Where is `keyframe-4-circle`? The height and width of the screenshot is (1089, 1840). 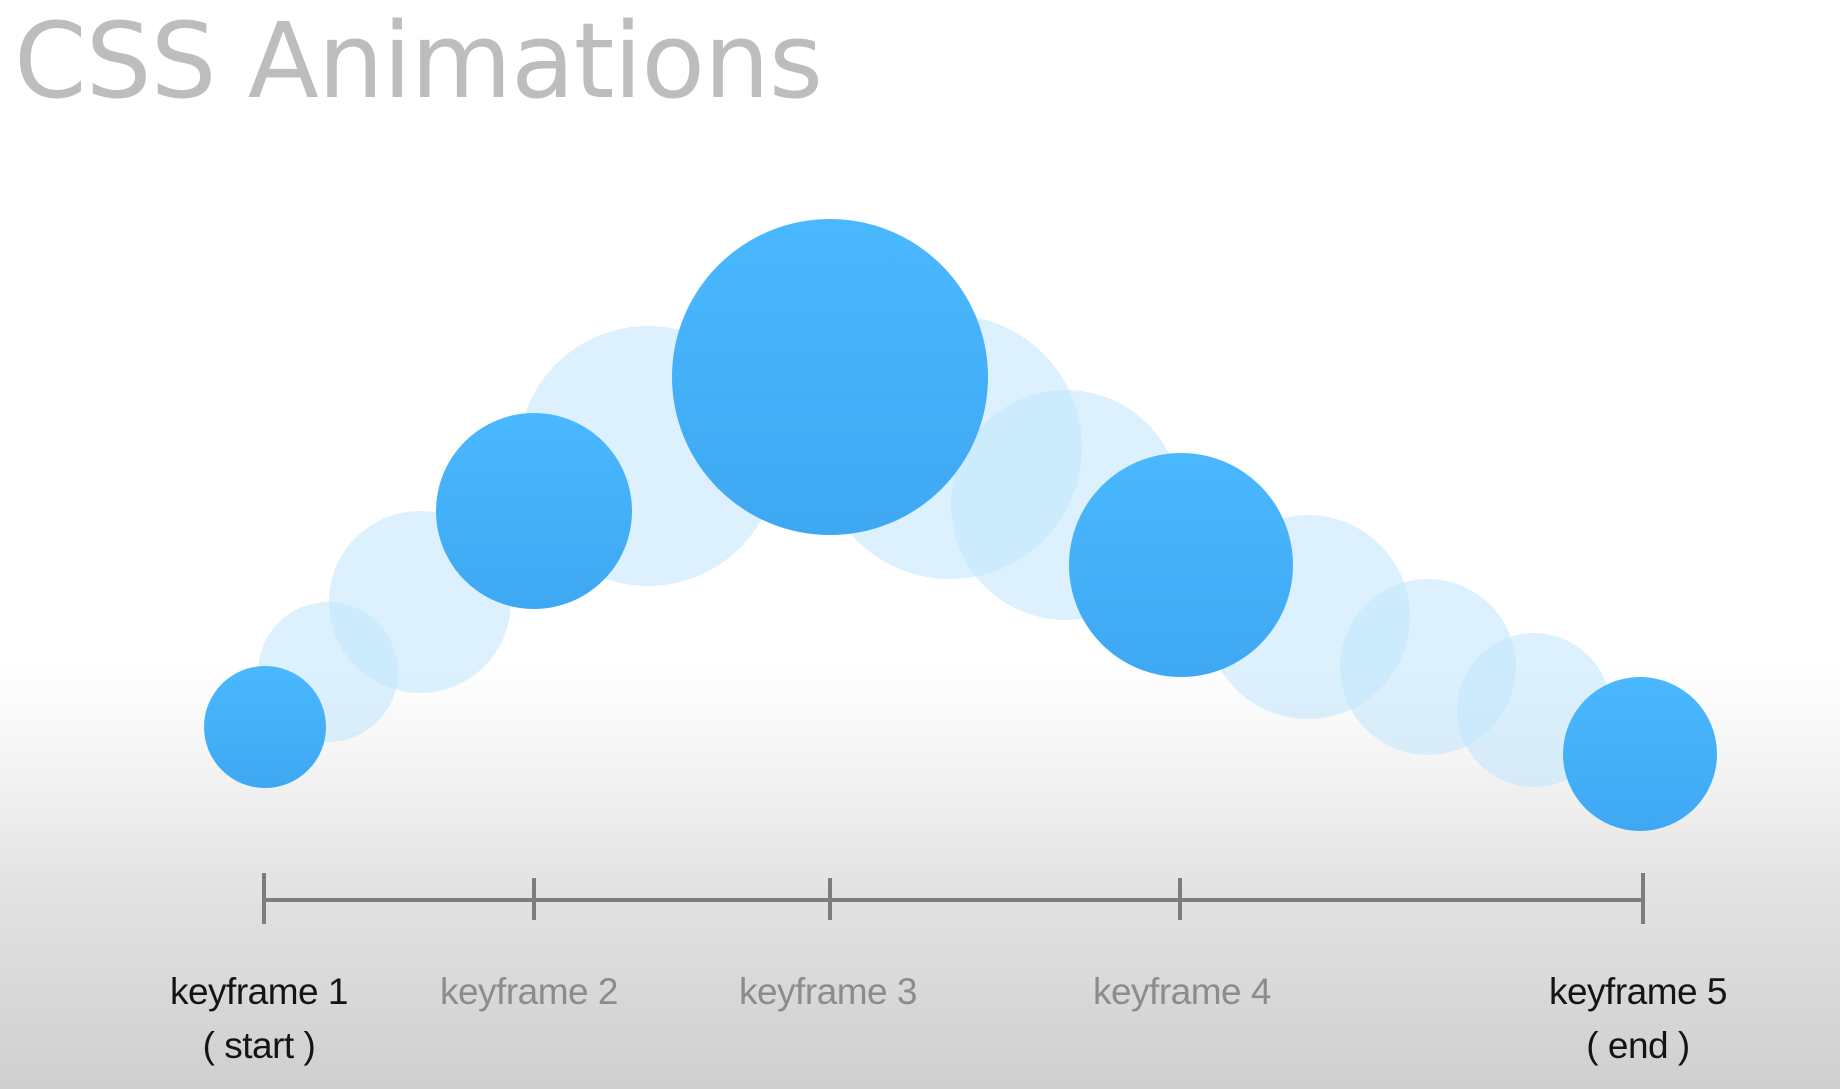
keyframe-4-circle is located at coordinates (1181, 565).